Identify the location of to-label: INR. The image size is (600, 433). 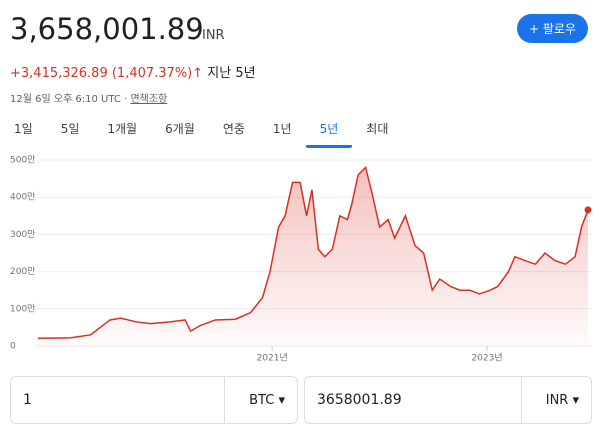
(557, 400).